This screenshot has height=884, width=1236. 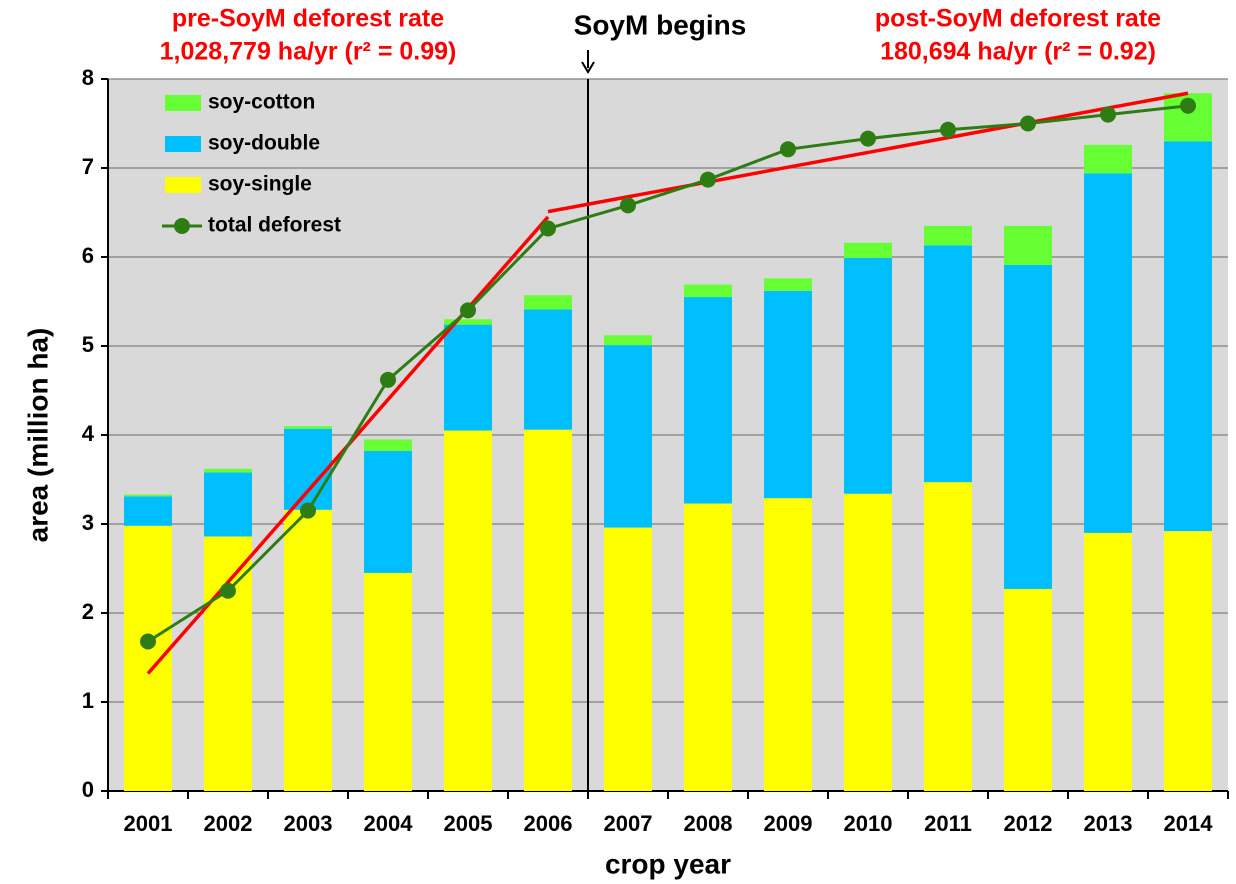 What do you see at coordinates (948, 823) in the screenshot?
I see `x-tick-label: 2011` at bounding box center [948, 823].